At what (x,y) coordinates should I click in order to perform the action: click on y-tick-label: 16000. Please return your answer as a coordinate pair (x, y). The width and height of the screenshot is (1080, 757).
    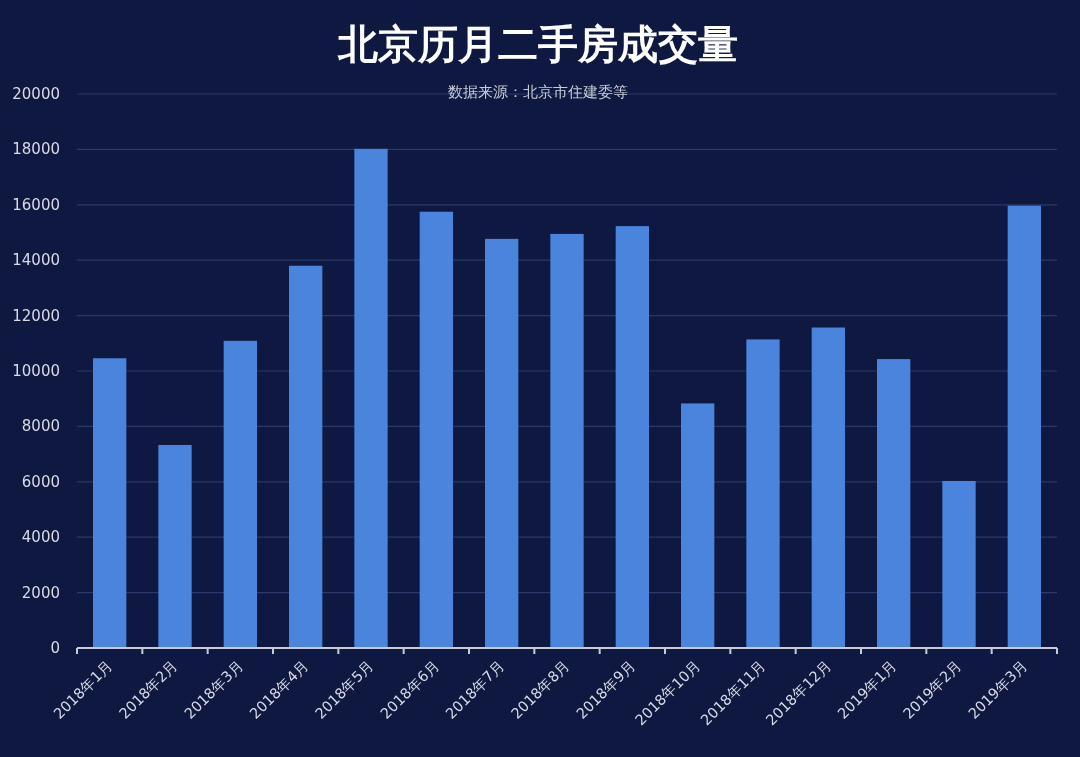
    Looking at the image, I should click on (36, 204).